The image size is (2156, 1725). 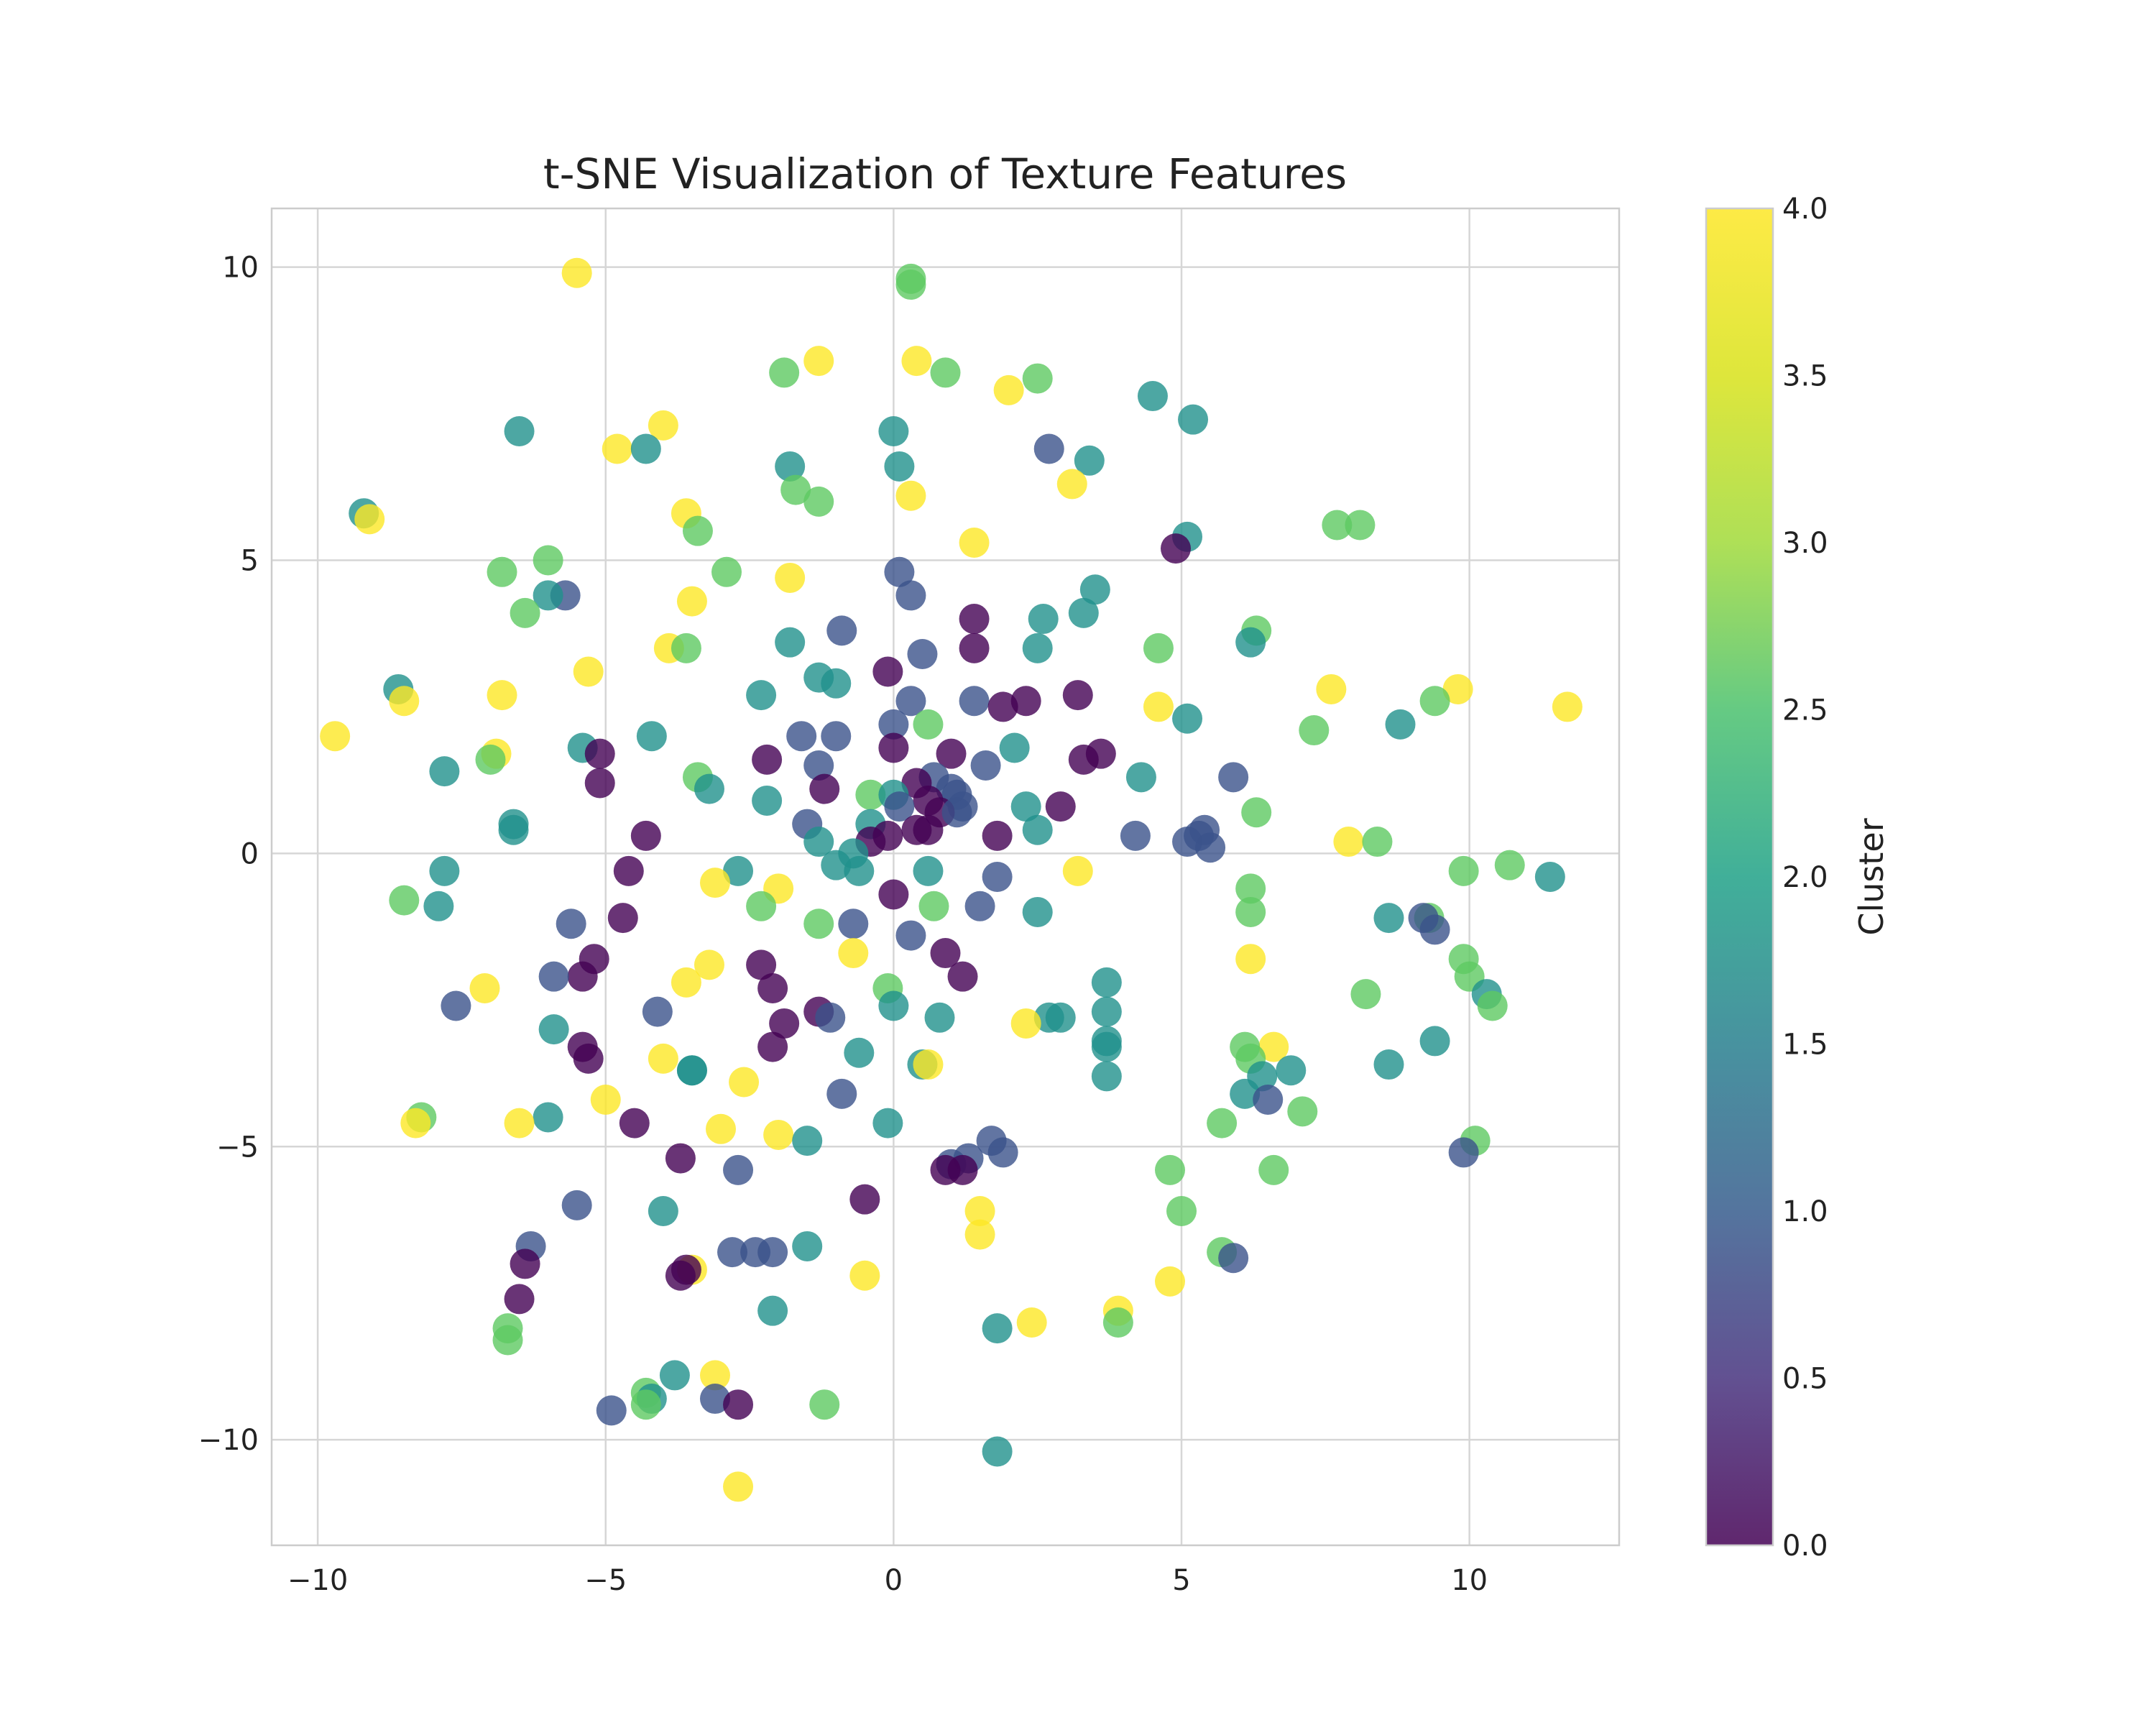 What do you see at coordinates (1805, 1045) in the screenshot?
I see `colorbar-tick-label: 1.5` at bounding box center [1805, 1045].